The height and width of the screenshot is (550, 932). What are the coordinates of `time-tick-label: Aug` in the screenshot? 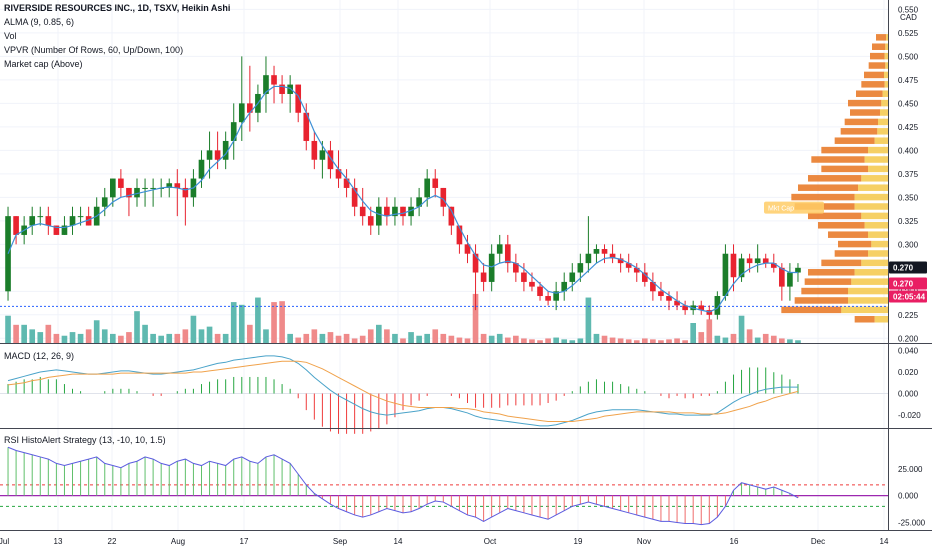 It's located at (178, 541).